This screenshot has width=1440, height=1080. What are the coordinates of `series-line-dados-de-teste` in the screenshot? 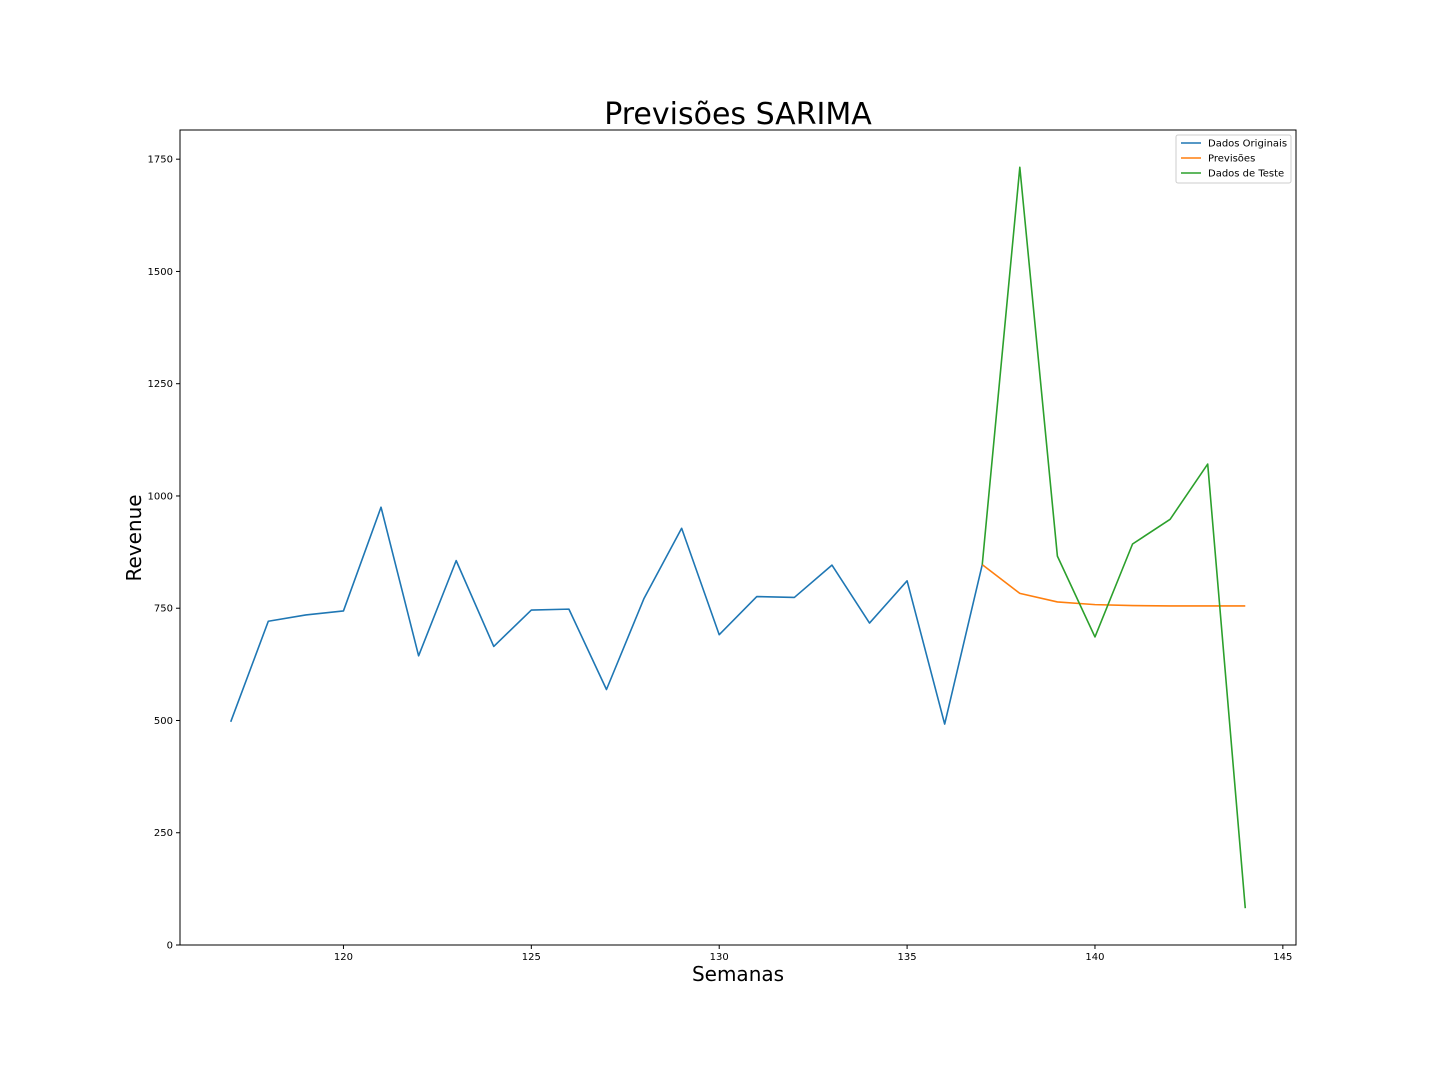 It's located at (1114, 537).